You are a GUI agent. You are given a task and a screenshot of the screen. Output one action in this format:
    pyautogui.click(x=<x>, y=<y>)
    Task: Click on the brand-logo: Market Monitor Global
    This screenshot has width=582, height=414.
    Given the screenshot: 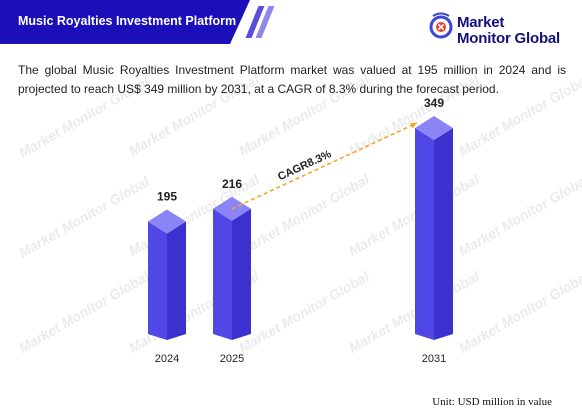 What is the action you would take?
    pyautogui.click(x=499, y=28)
    